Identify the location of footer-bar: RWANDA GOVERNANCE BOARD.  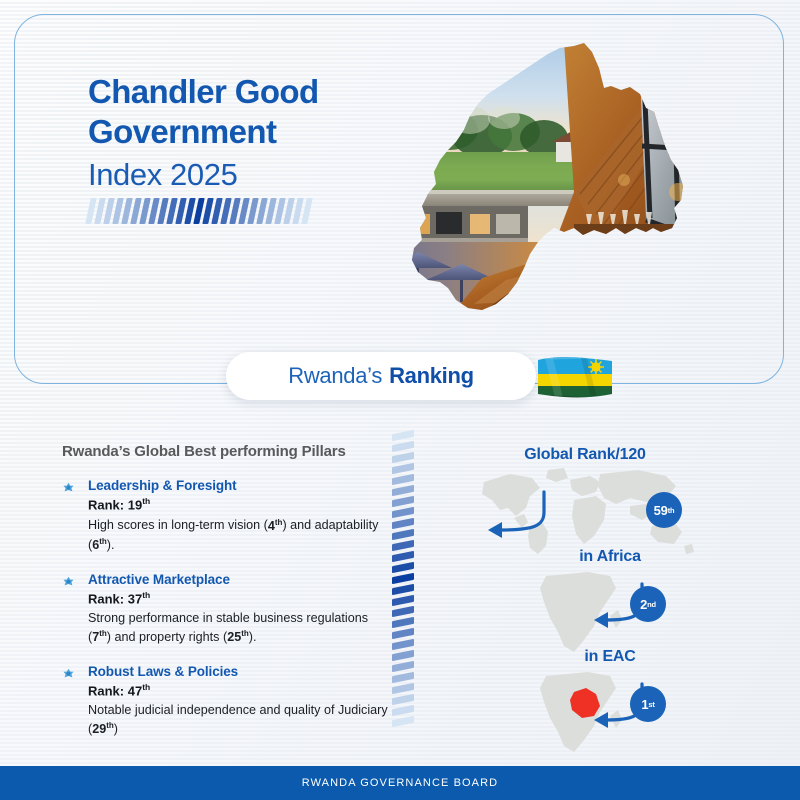
(400, 783).